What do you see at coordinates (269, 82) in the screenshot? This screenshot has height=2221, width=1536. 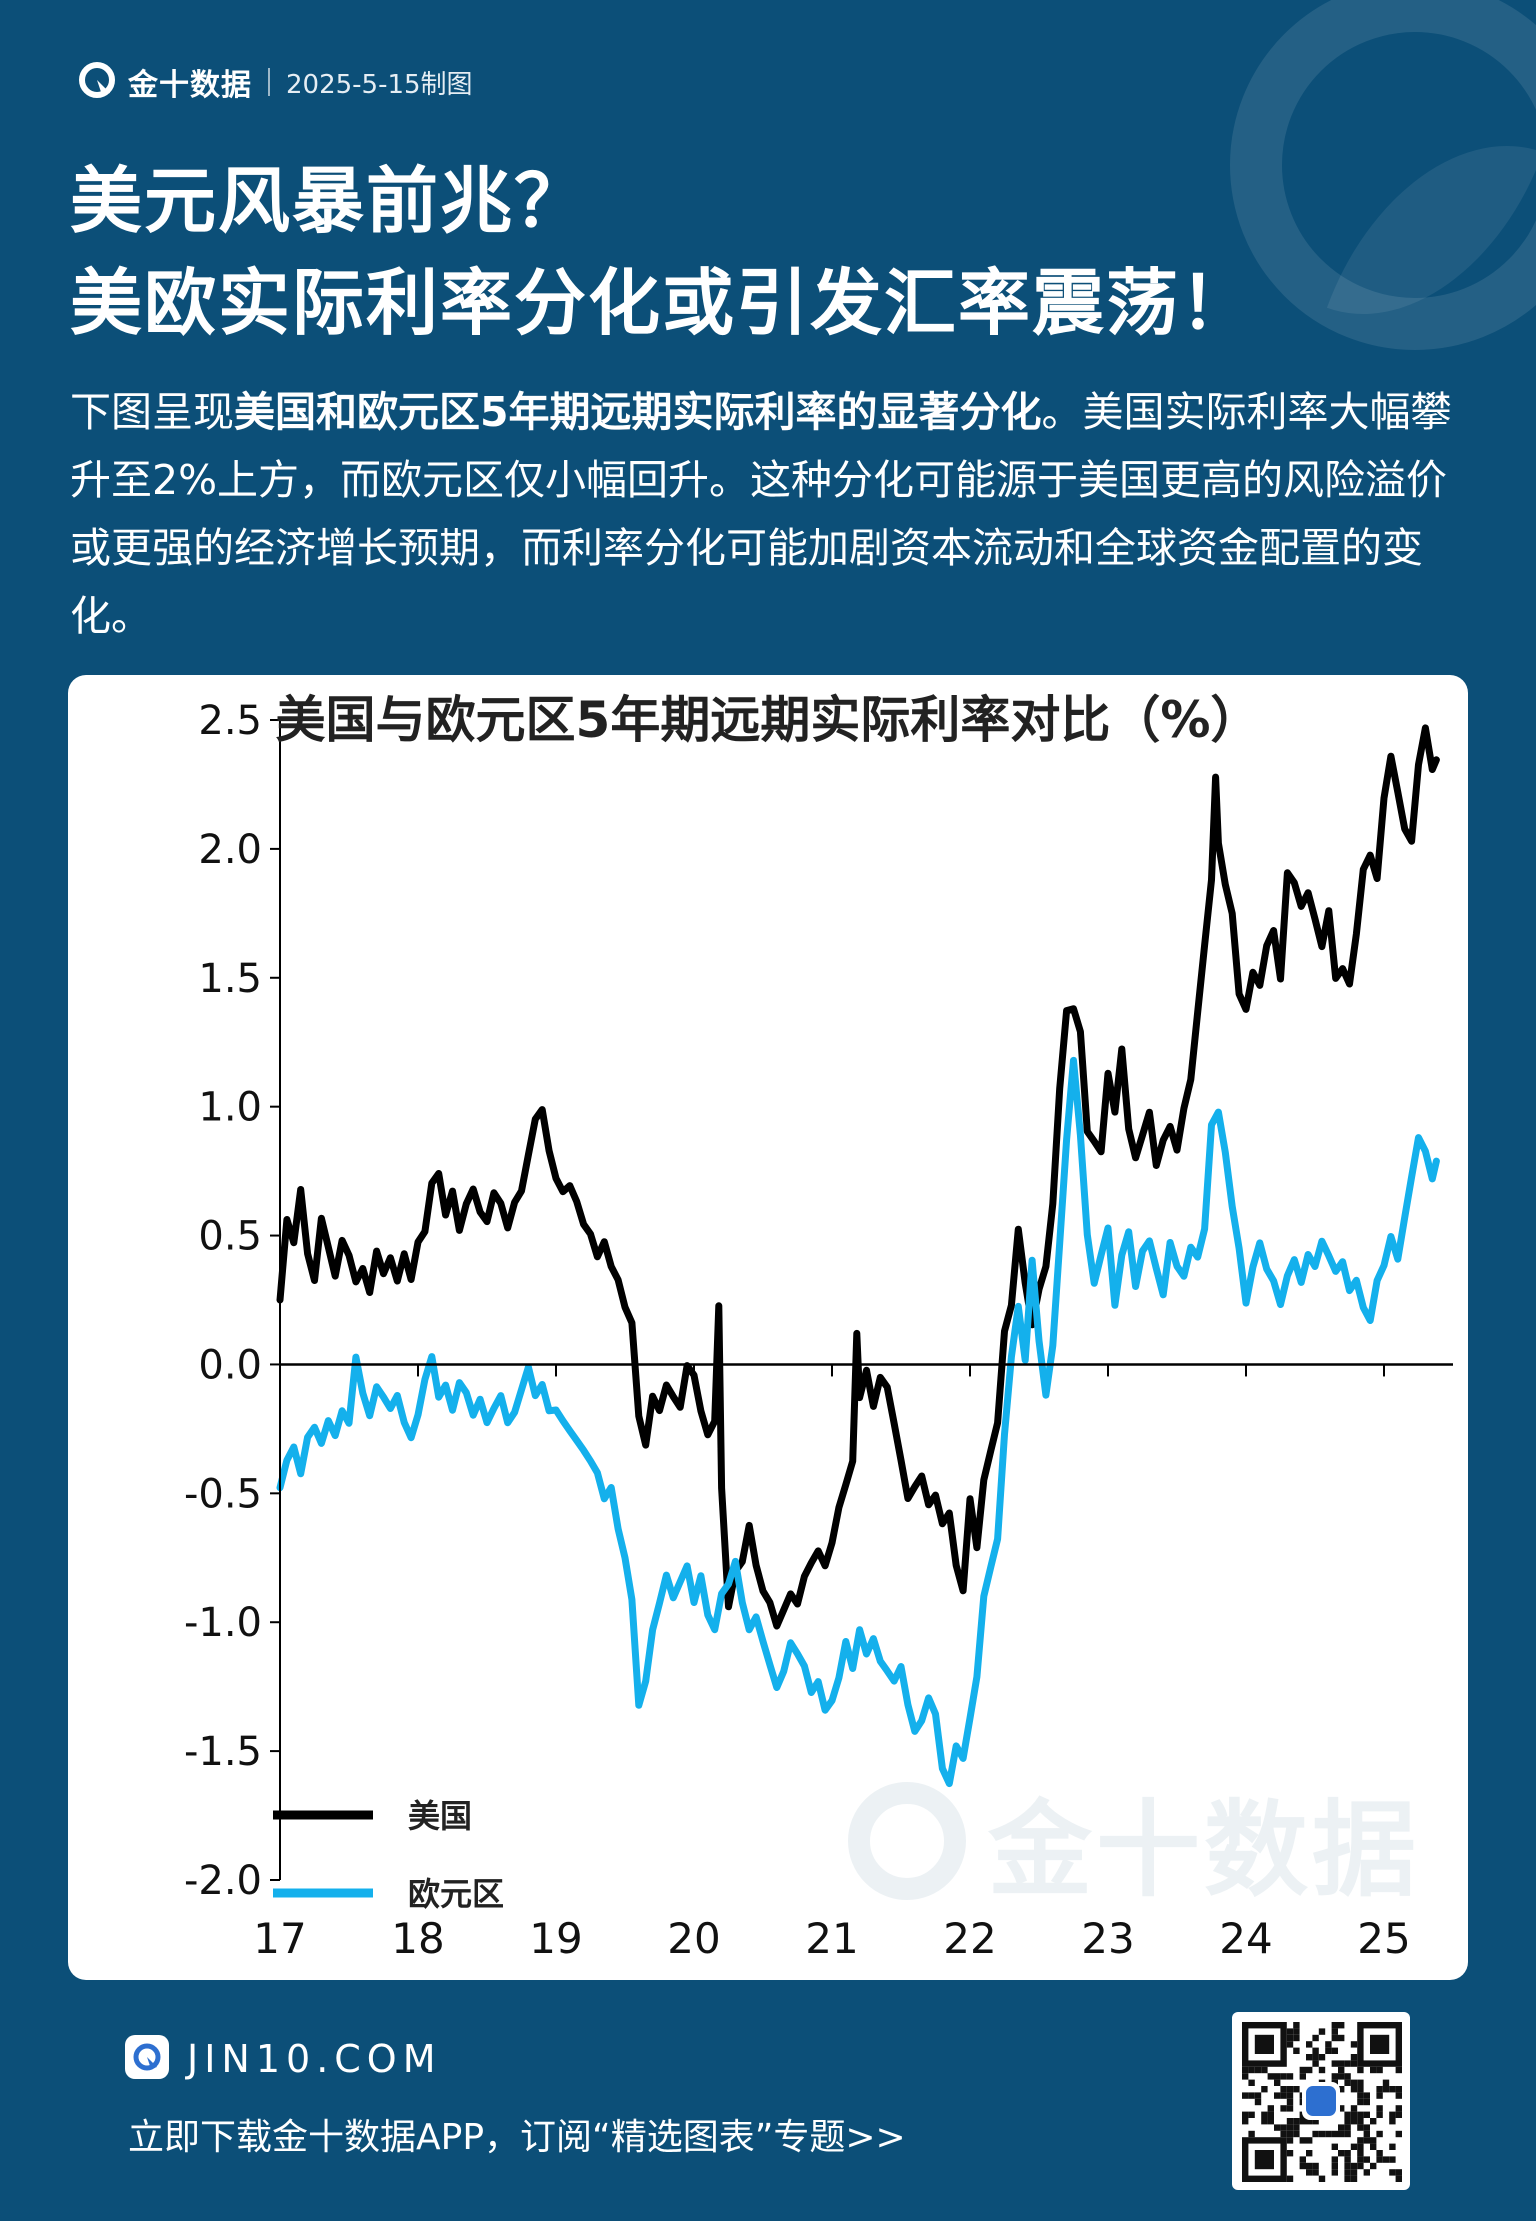 I see `header-divider` at bounding box center [269, 82].